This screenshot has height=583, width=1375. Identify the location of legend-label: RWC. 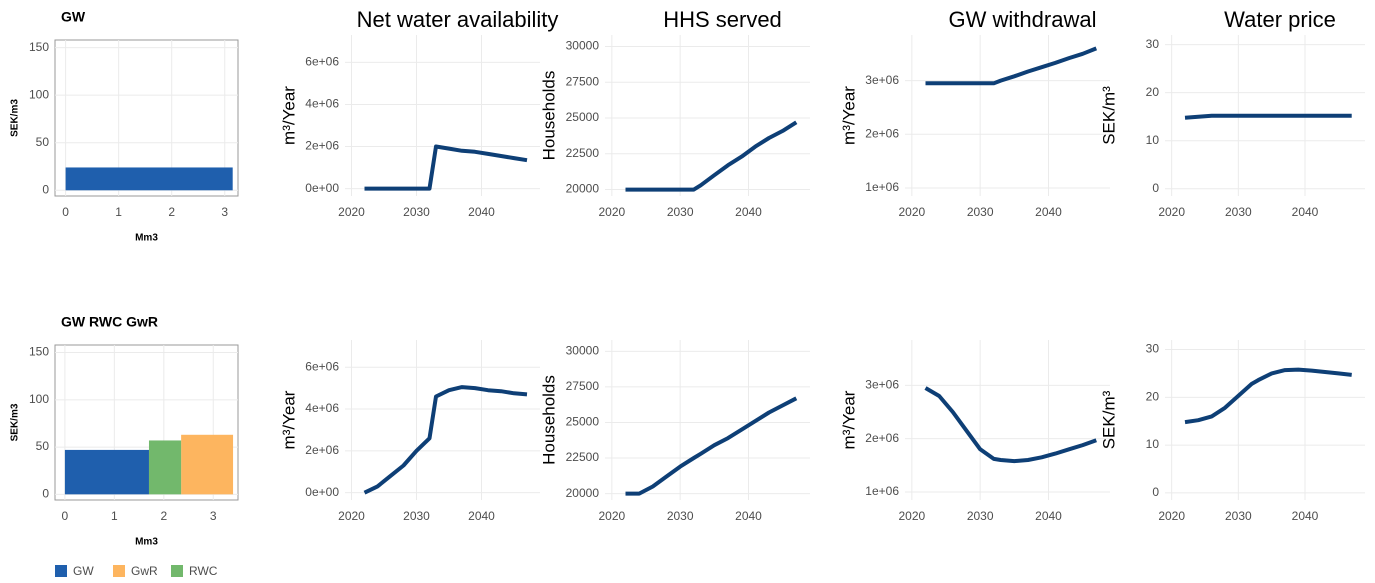
(203, 571).